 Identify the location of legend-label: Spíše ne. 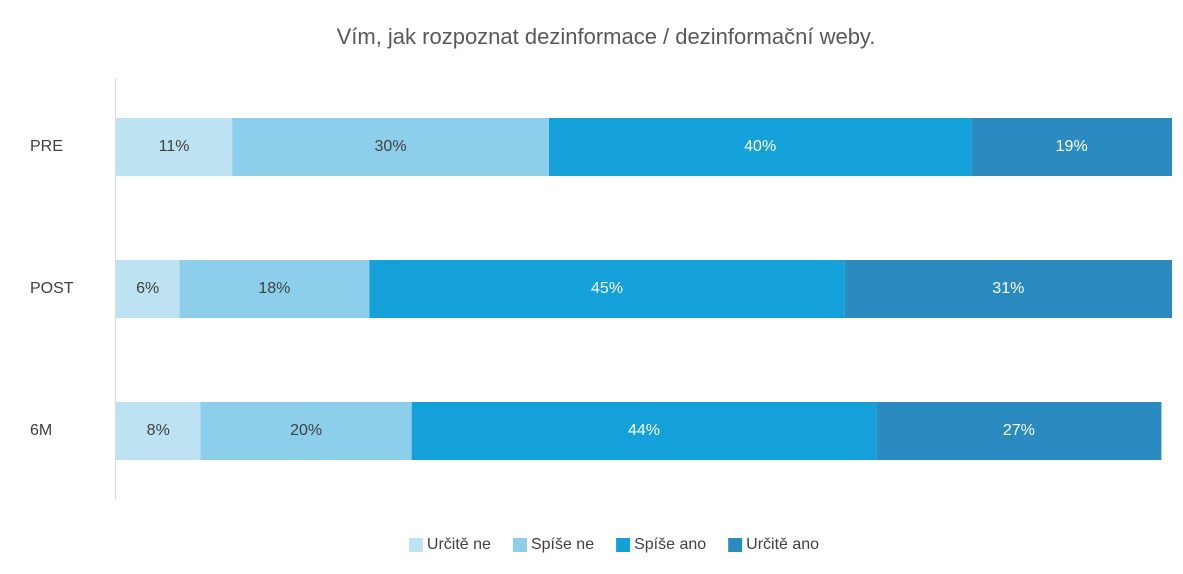
(562, 544).